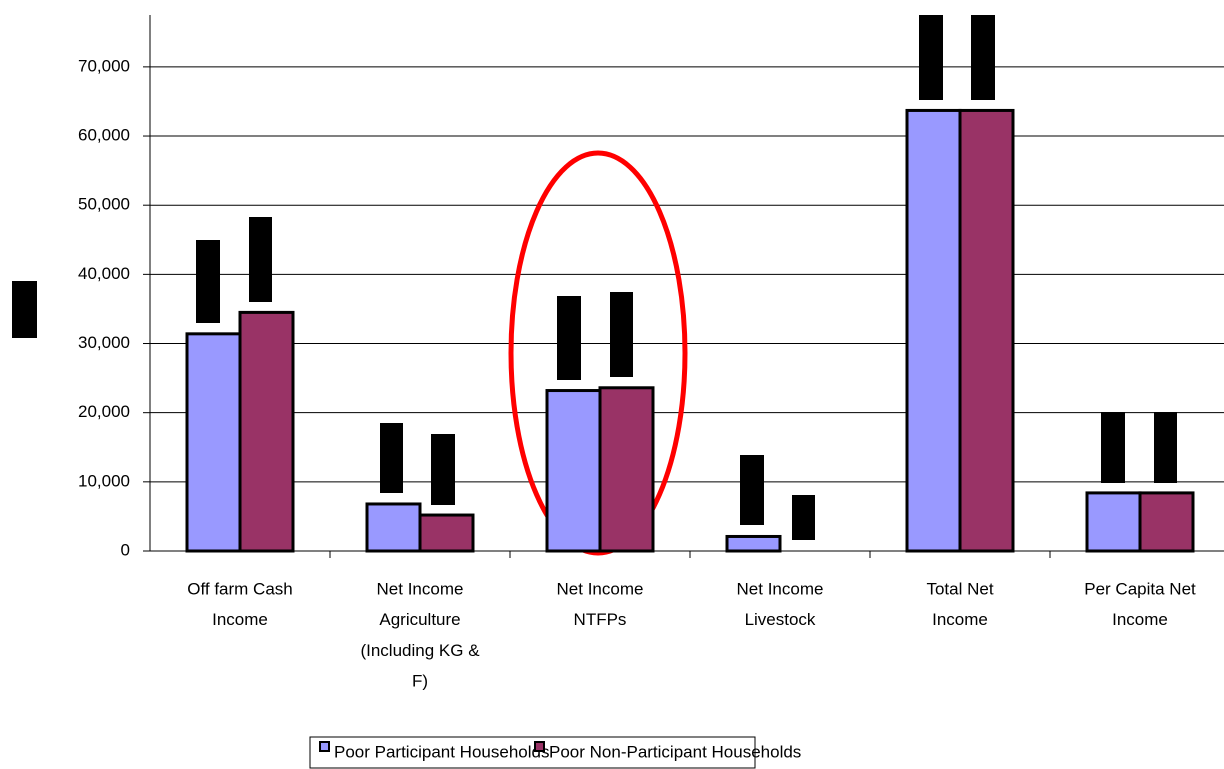 This screenshot has width=1224, height=769. I want to click on x-tick-label: (Including KG &, so click(420, 650).